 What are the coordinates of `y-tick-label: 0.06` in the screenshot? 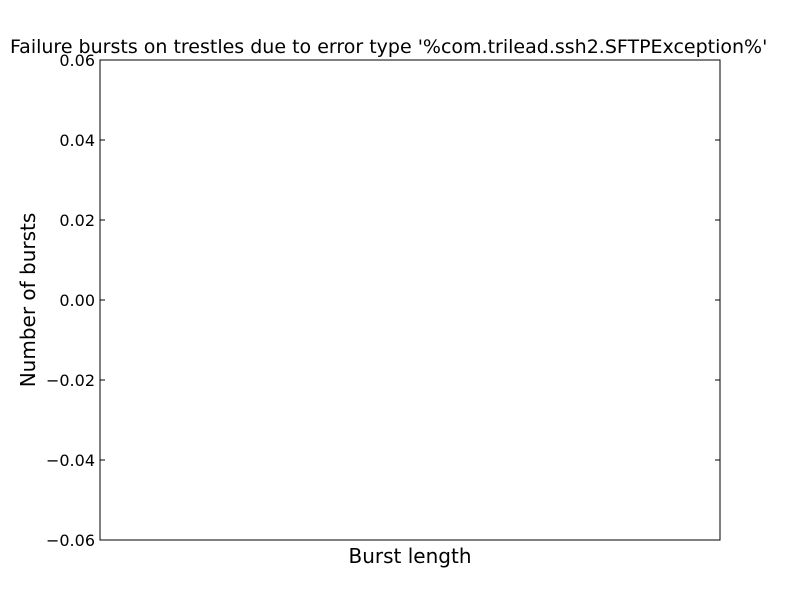 It's located at (77, 60).